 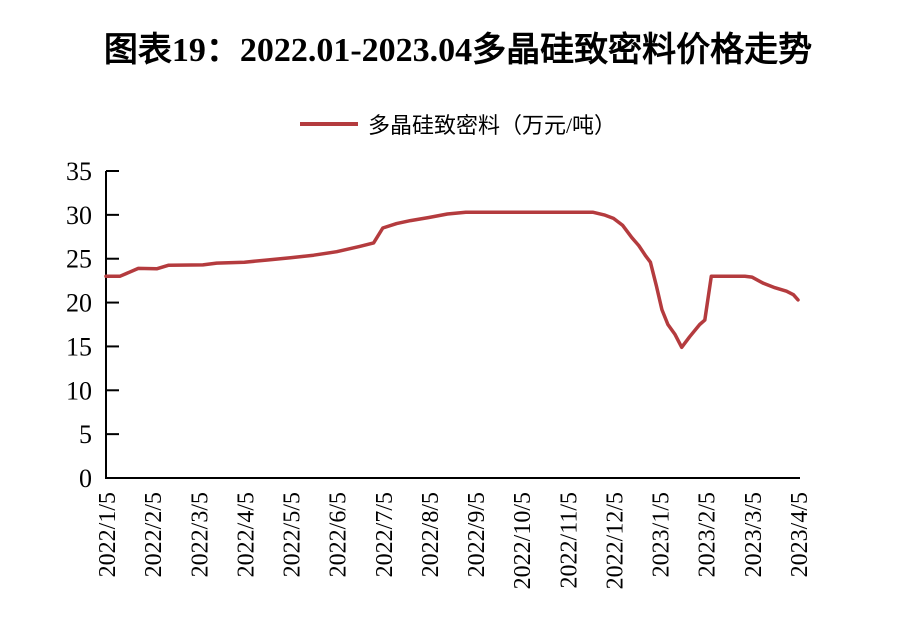 I want to click on x-axis-tick-label: 2022/8/5, so click(x=431, y=534).